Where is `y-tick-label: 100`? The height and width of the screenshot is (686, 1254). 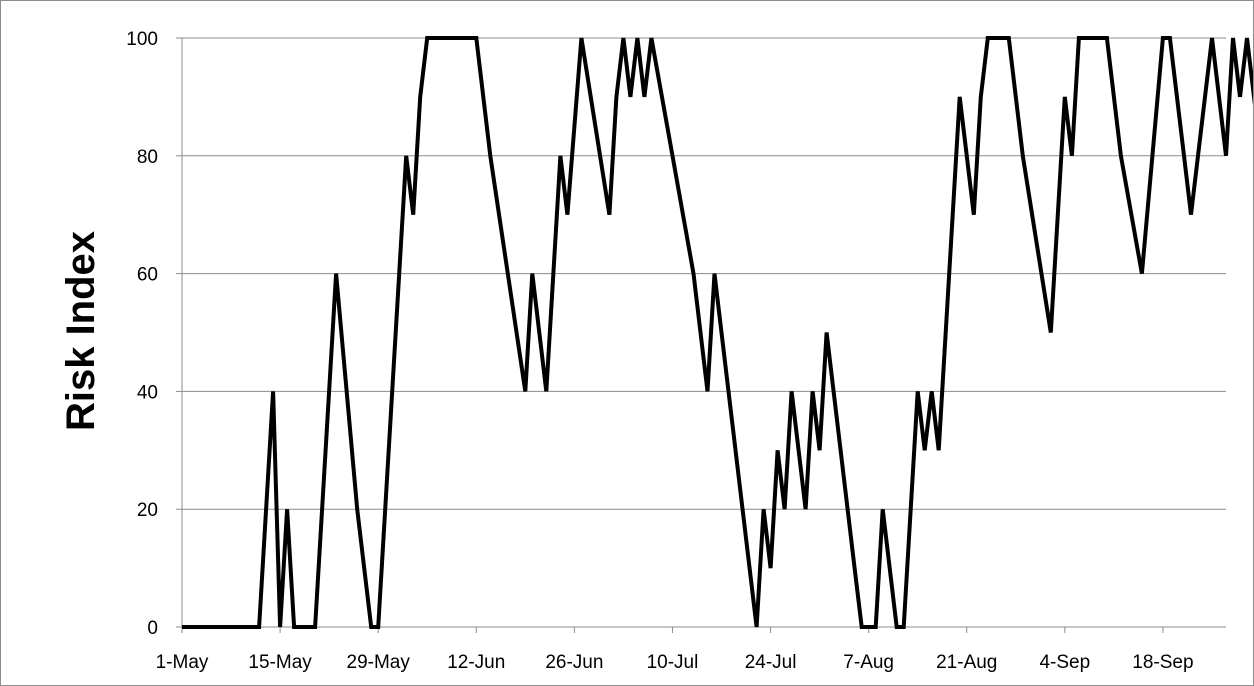 y-tick-label: 100 is located at coordinates (142, 39).